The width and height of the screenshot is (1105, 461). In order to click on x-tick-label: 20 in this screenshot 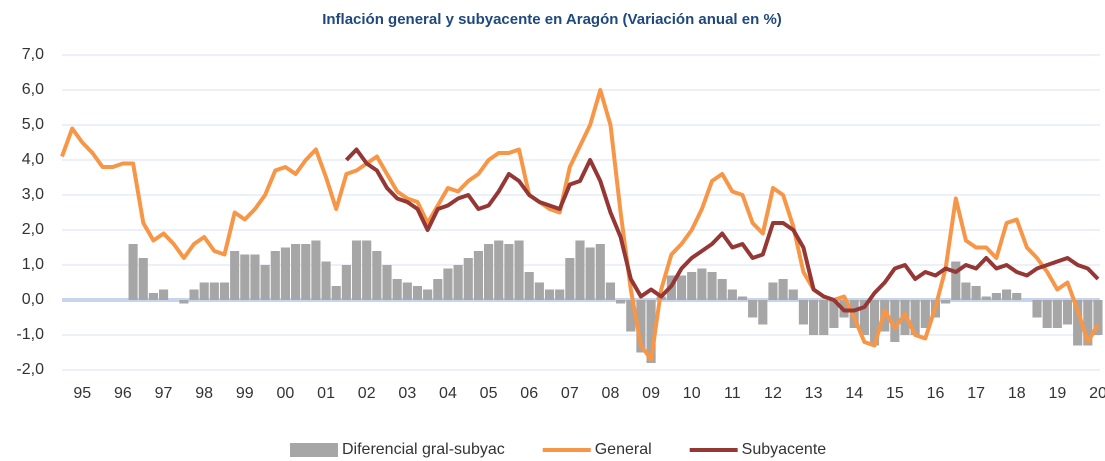, I will do `click(1097, 393)`.